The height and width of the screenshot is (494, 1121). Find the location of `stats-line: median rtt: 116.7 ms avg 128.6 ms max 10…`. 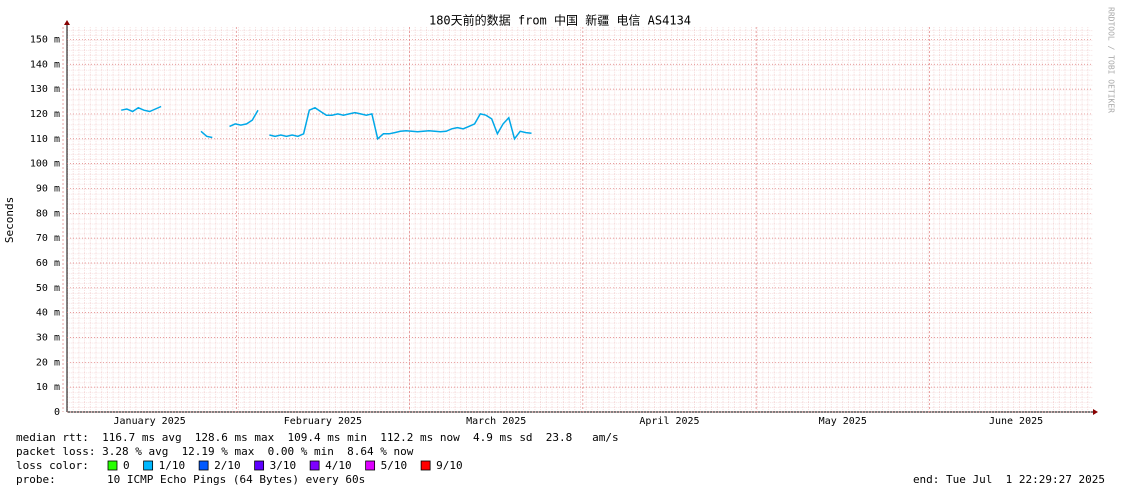

stats-line: median rtt: 116.7 ms avg 128.6 ms max 10… is located at coordinates (317, 437).